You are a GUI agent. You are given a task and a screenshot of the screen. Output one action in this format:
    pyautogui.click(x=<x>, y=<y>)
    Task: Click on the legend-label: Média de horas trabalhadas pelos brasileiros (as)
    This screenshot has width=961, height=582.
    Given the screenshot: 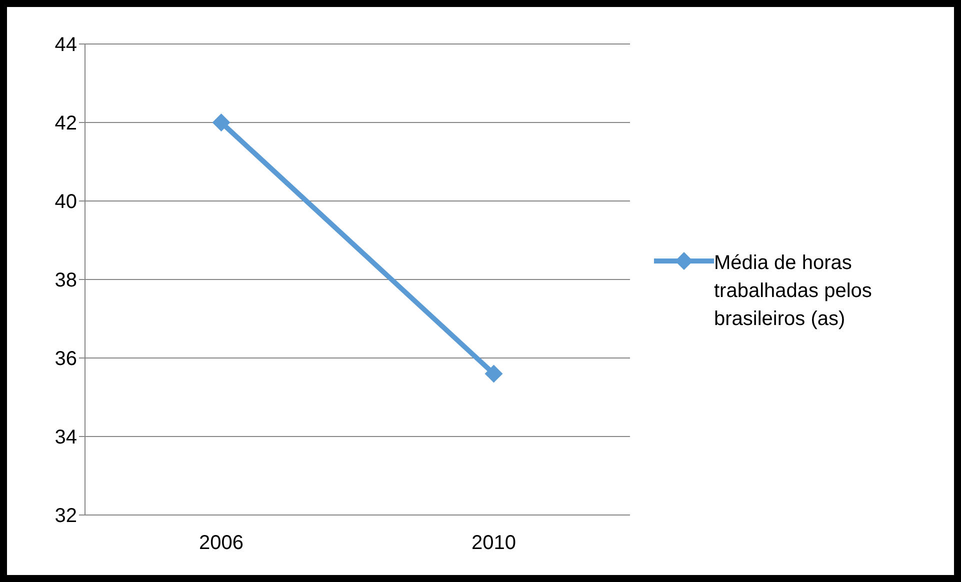 What is the action you would take?
    pyautogui.click(x=793, y=291)
    